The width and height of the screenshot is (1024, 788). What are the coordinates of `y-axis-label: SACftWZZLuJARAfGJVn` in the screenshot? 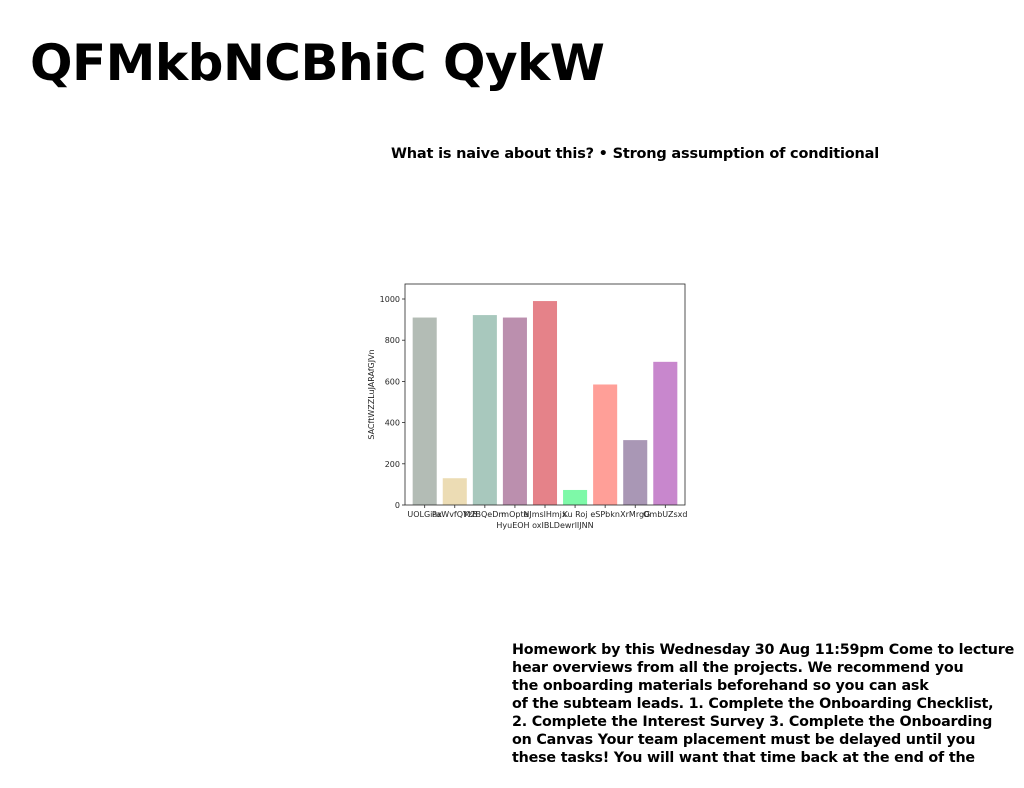 It's located at (371, 394).